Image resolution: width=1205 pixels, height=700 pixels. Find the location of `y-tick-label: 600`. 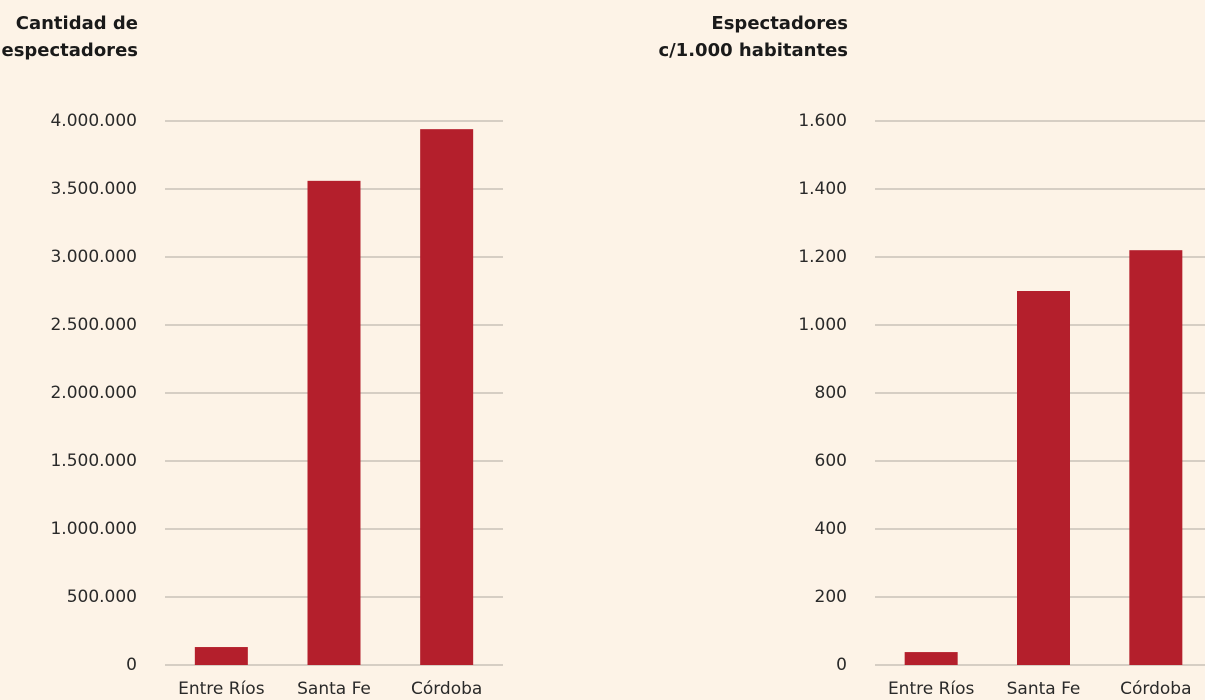

y-tick-label: 600 is located at coordinates (831, 461).